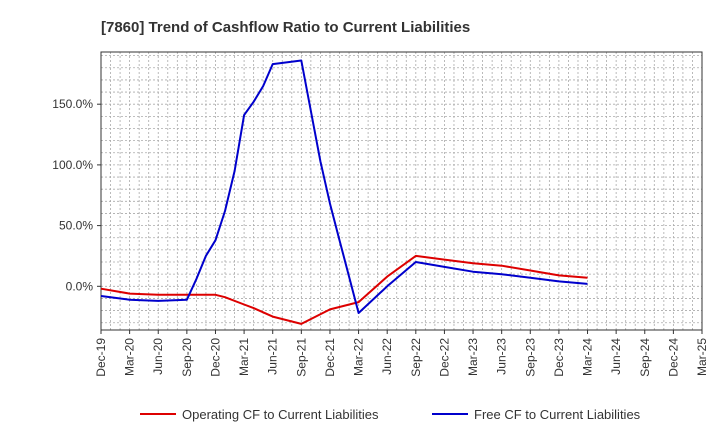 The width and height of the screenshot is (720, 440). I want to click on x-tick-label: Sep-20, so click(187, 357).